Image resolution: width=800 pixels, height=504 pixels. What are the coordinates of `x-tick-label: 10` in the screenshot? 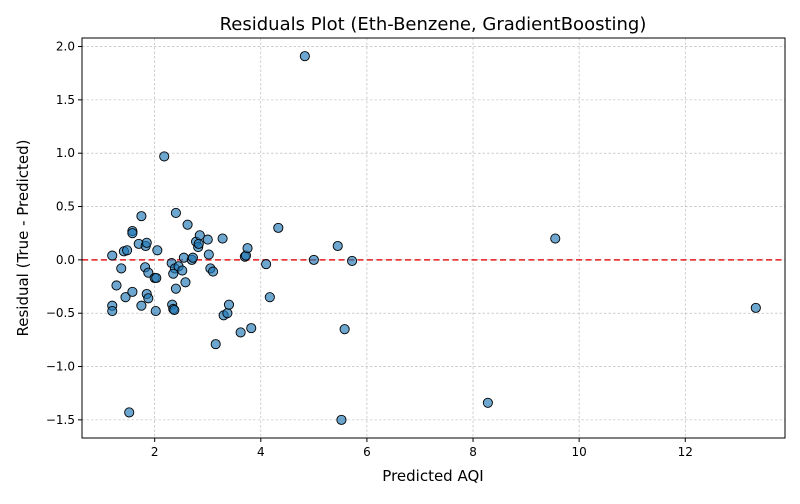 It's located at (578, 452).